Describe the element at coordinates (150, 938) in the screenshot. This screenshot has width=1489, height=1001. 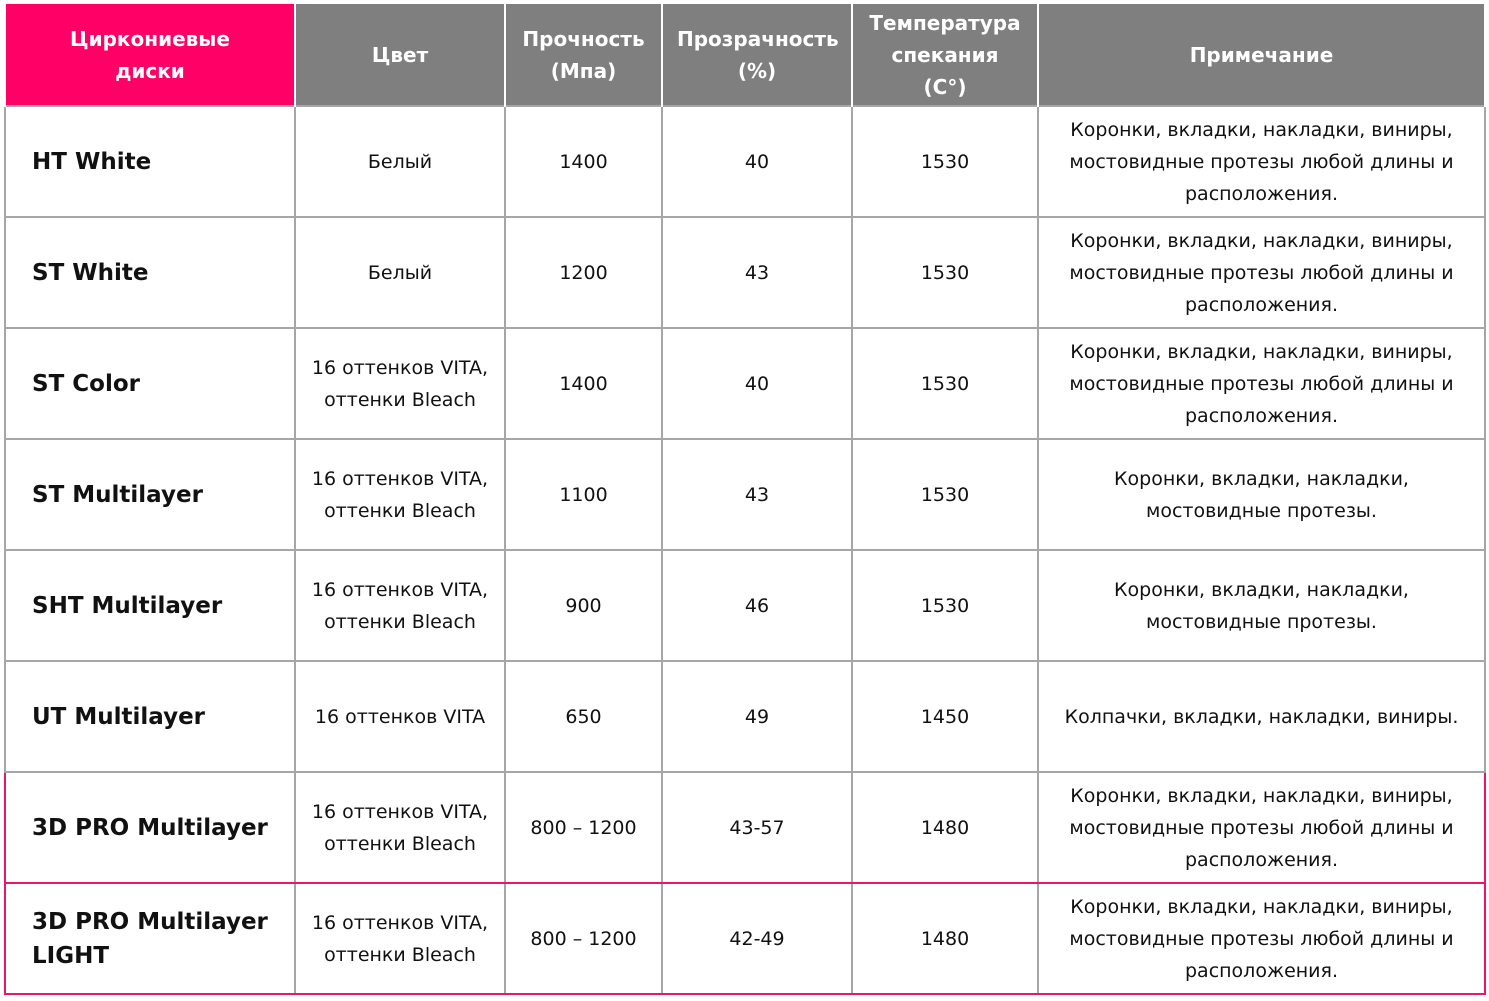
I see `product-name: 3D PRO Multilayer LIGHT` at that location.